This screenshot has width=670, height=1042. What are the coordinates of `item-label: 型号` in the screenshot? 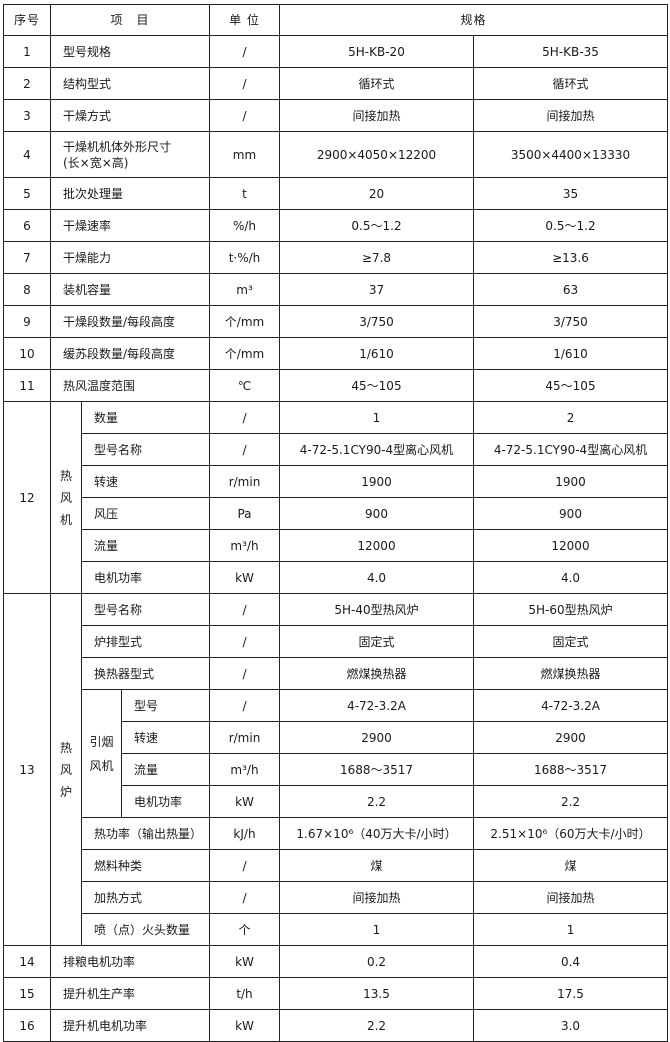 It's located at (165, 705).